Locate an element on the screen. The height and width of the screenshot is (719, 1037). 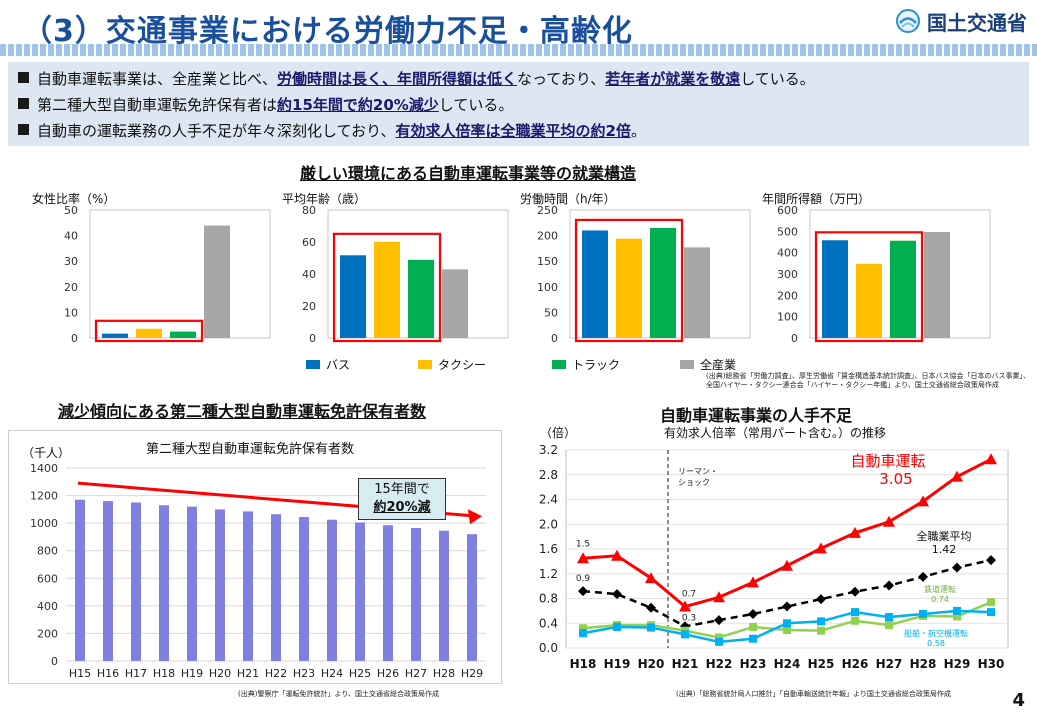
female-ratio-ytick-label: 0 is located at coordinates (74, 338).